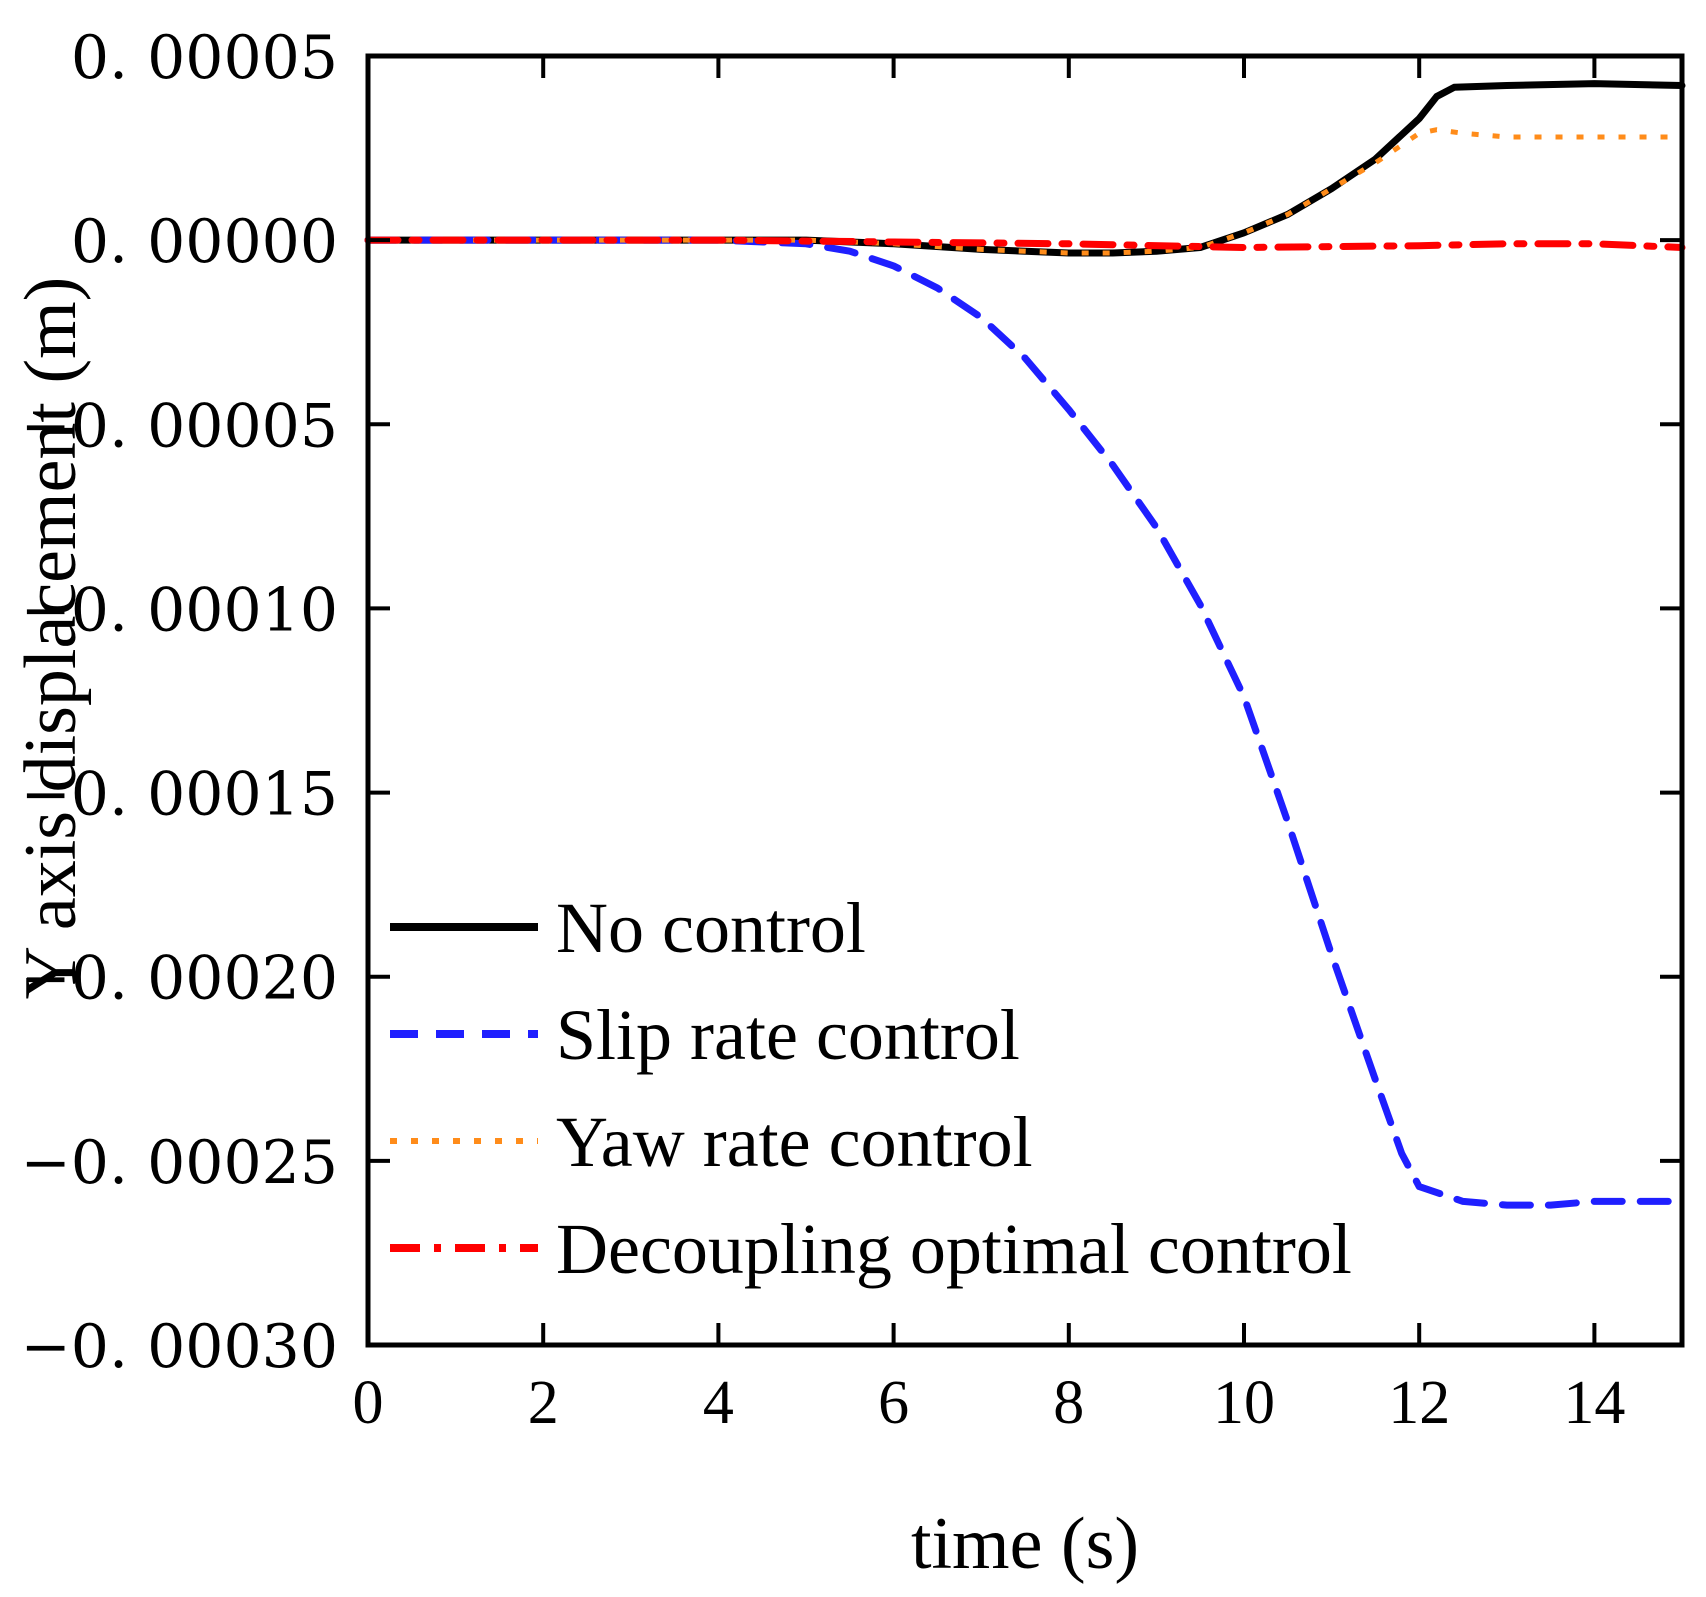  Describe the element at coordinates (204, 242) in the screenshot. I see `y-tick-label: 0. 00000` at that location.